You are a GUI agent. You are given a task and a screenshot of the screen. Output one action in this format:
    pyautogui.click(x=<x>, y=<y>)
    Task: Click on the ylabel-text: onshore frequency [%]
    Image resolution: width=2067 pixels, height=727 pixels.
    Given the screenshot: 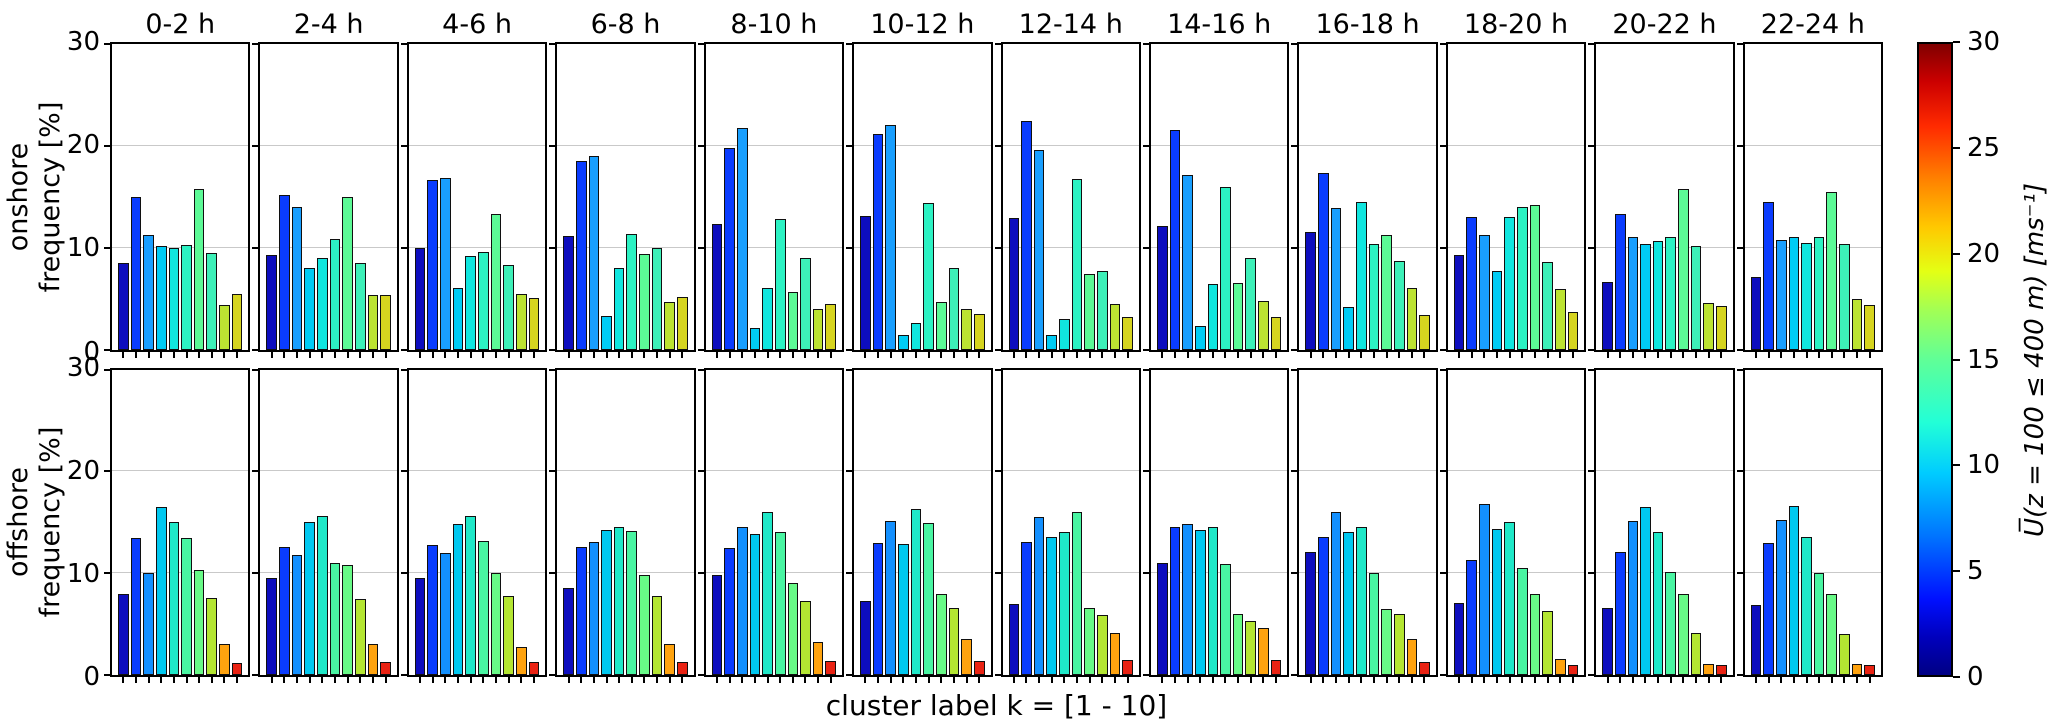 What is the action you would take?
    pyautogui.click(x=34, y=197)
    